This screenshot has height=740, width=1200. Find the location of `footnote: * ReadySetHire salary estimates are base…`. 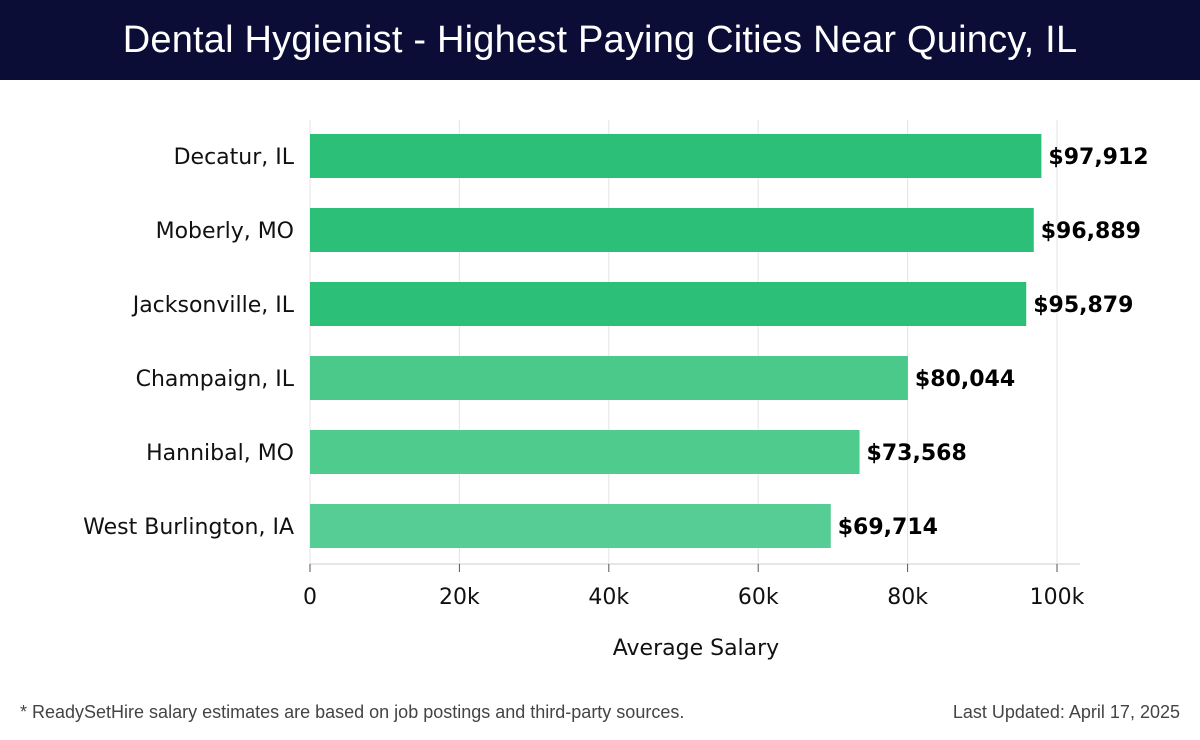

footnote: * ReadySetHire salary estimates are base… is located at coordinates (352, 712).